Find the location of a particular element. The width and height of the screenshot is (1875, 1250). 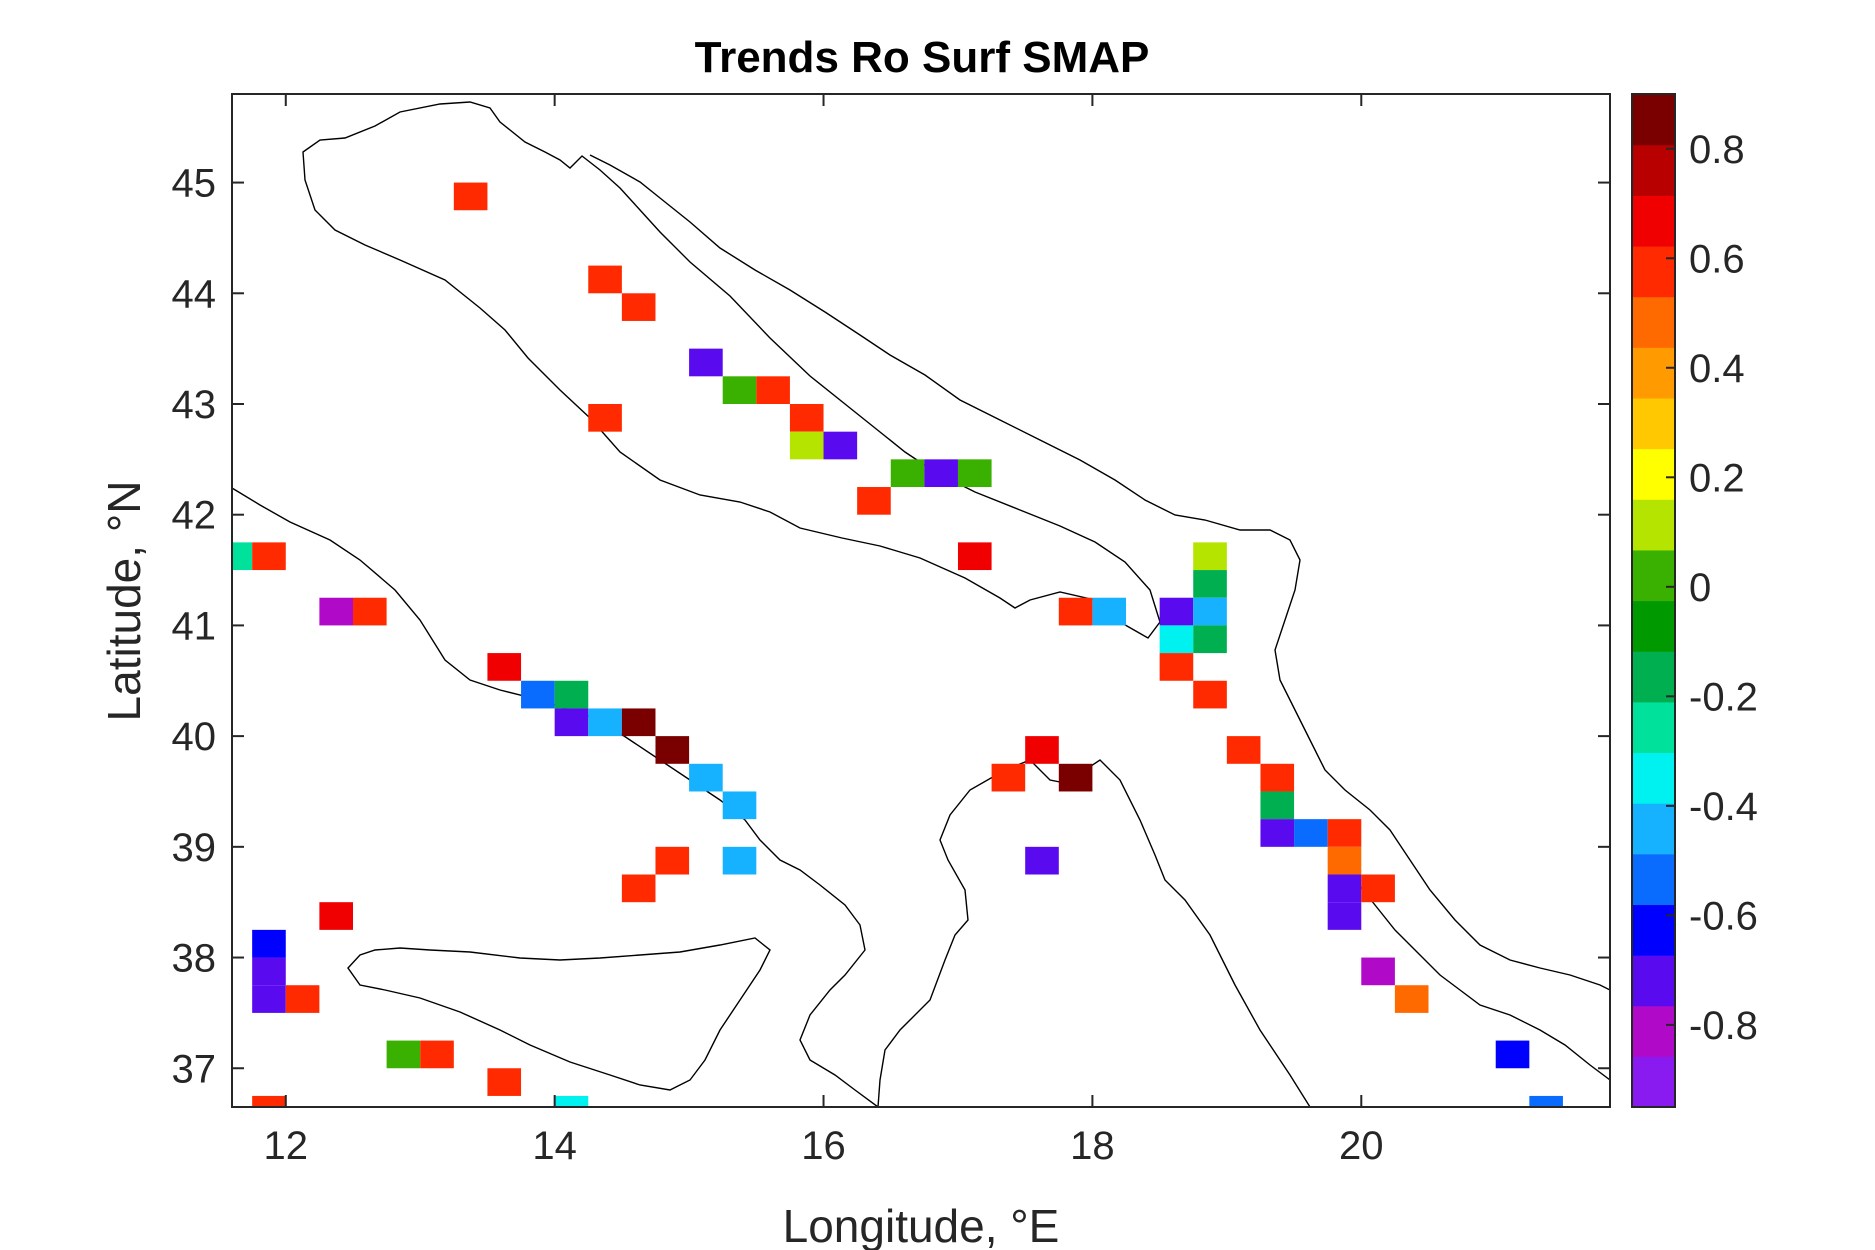

y-tick-label: 40 is located at coordinates (194, 737).